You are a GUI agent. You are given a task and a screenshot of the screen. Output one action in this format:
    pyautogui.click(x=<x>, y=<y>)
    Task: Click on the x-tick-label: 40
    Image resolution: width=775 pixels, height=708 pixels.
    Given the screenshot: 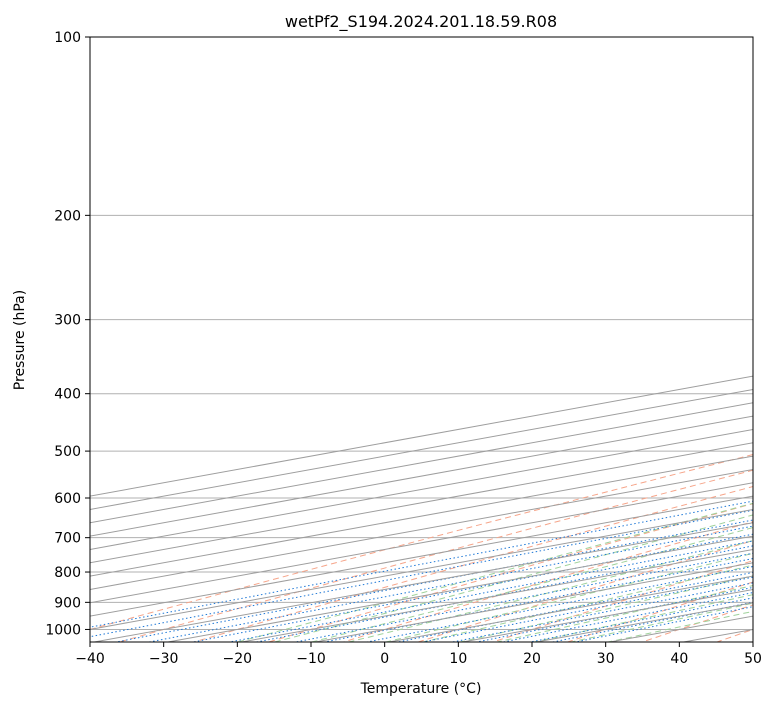 What is the action you would take?
    pyautogui.click(x=679, y=659)
    